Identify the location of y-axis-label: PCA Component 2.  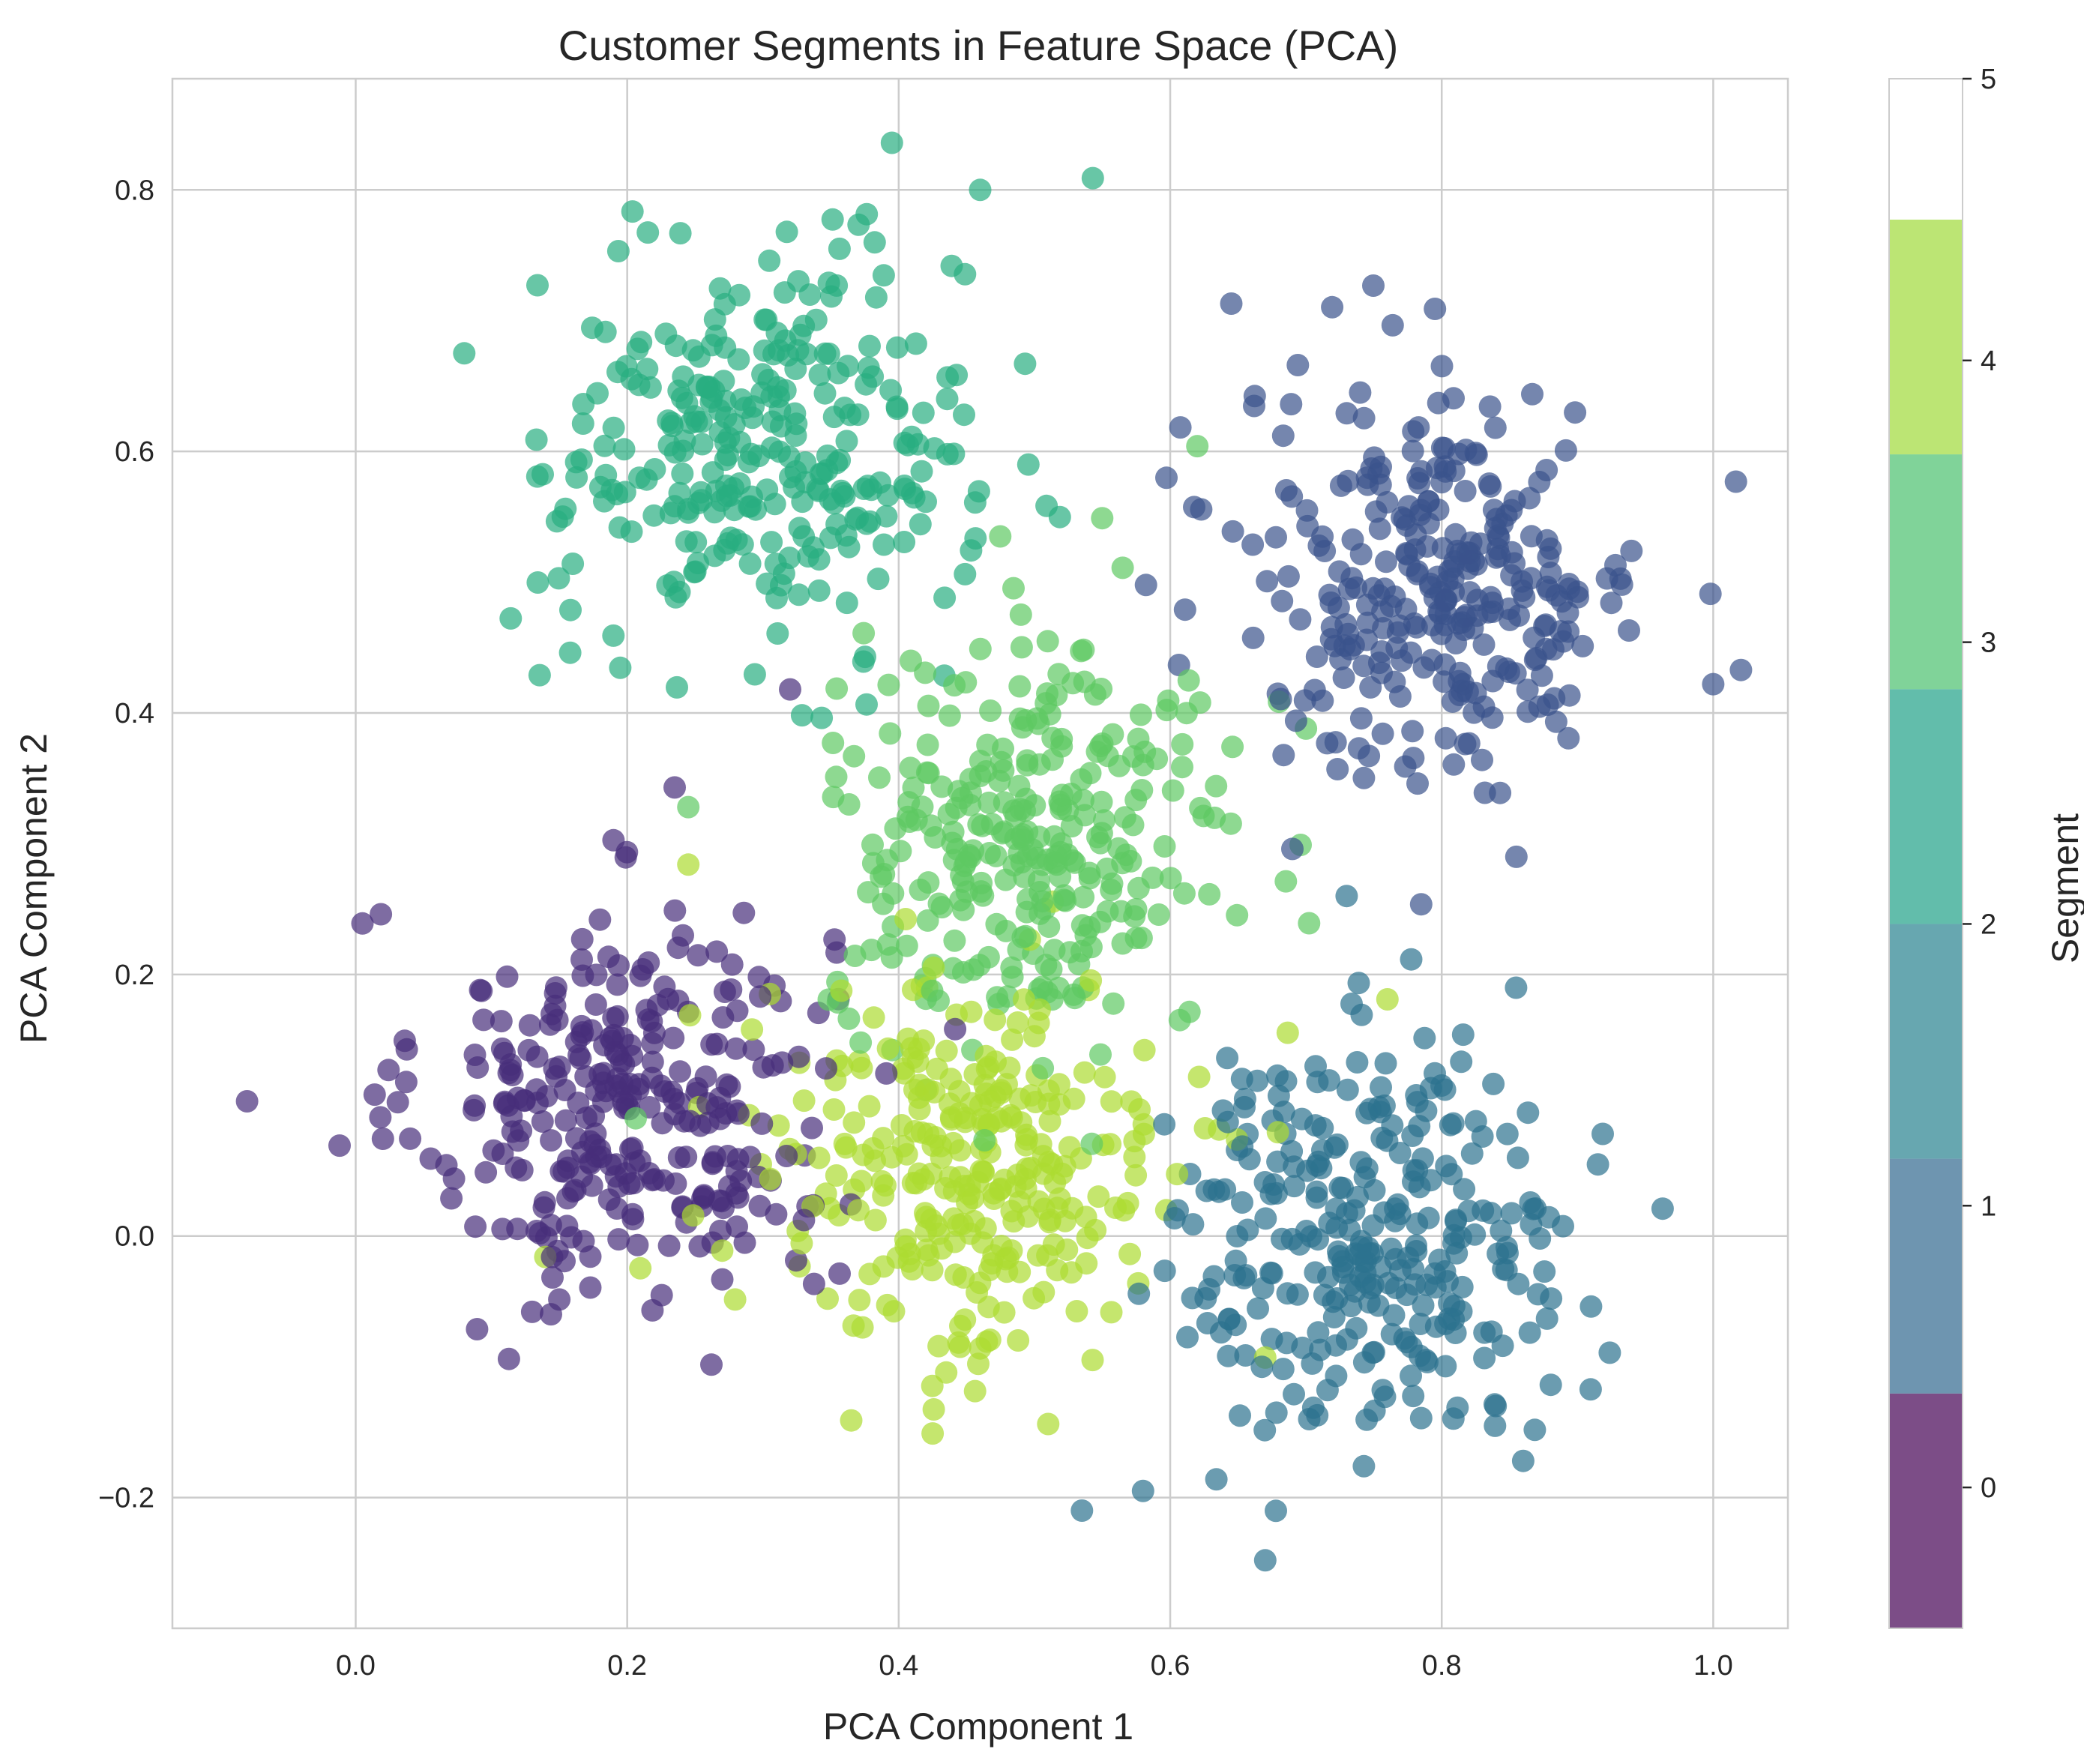
(34, 888).